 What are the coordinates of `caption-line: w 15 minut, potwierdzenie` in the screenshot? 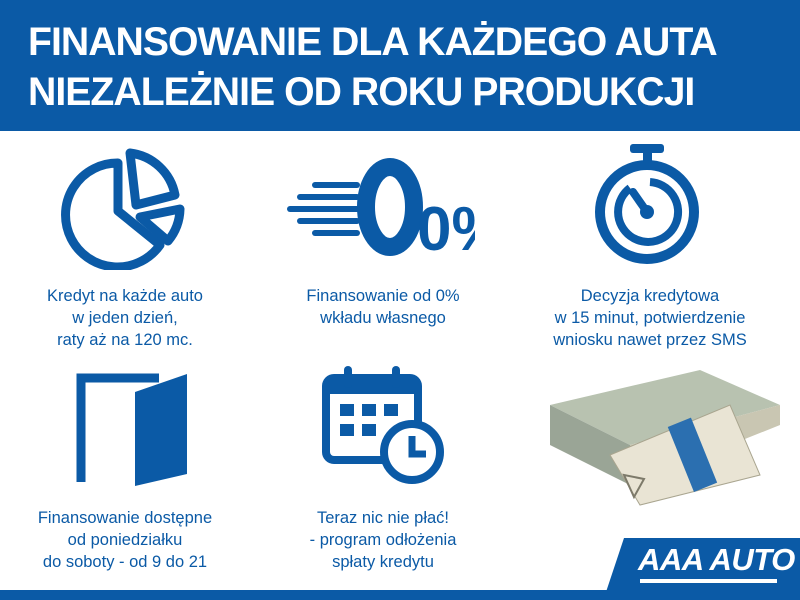 It's located at (650, 318).